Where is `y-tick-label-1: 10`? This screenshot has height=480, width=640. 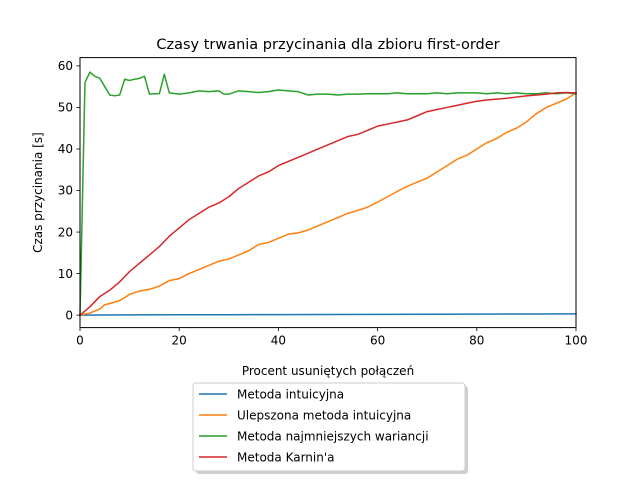
y-tick-label-1: 10 is located at coordinates (65, 274).